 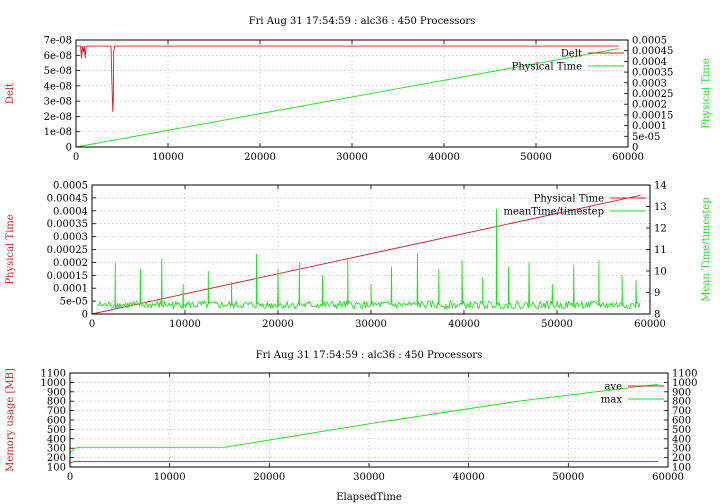 I want to click on panel1-y-axis-label: Delt, so click(x=10, y=93).